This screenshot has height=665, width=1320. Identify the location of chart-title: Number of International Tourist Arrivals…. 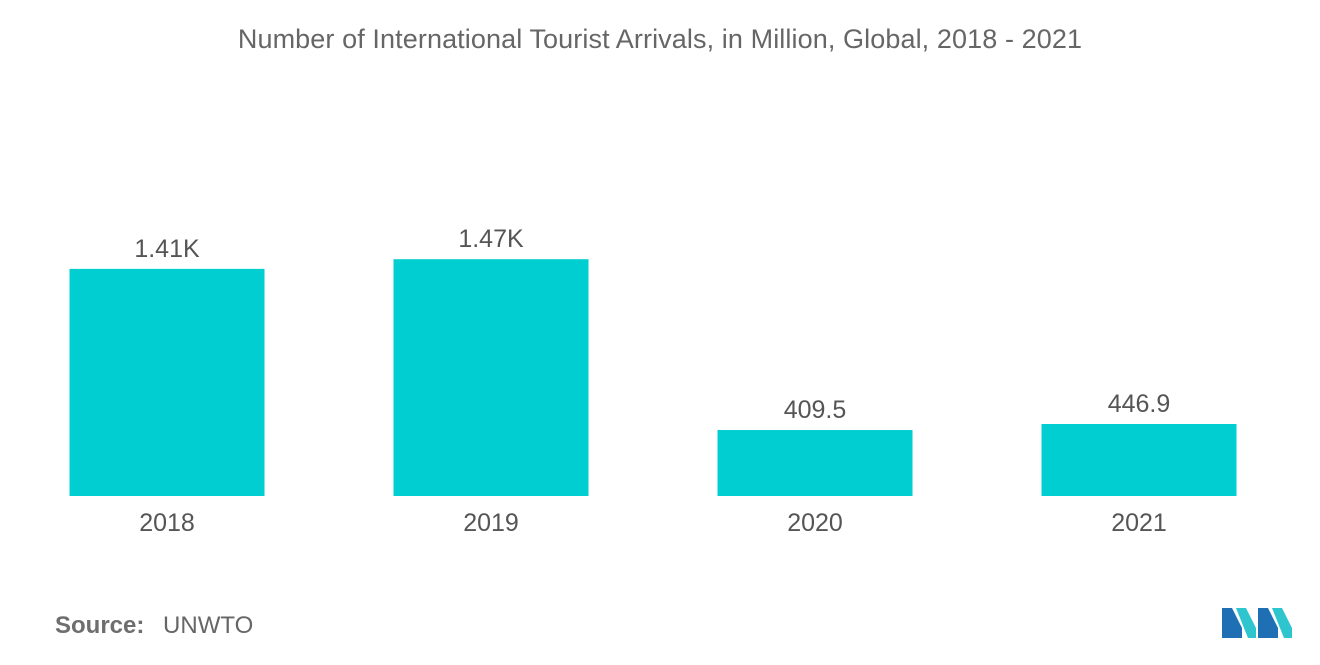
(660, 39).